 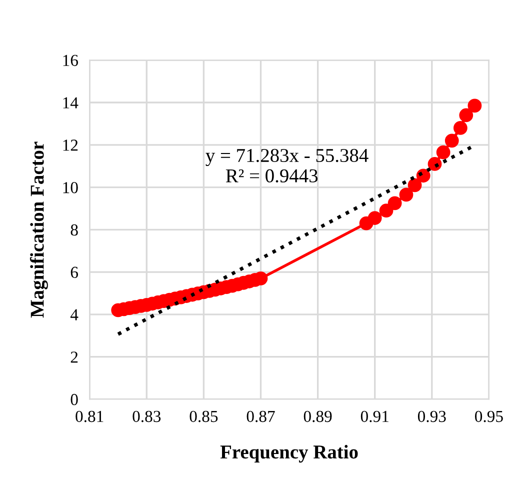 What do you see at coordinates (272, 175) in the screenshot?
I see `annotation: R² = 0.9443` at bounding box center [272, 175].